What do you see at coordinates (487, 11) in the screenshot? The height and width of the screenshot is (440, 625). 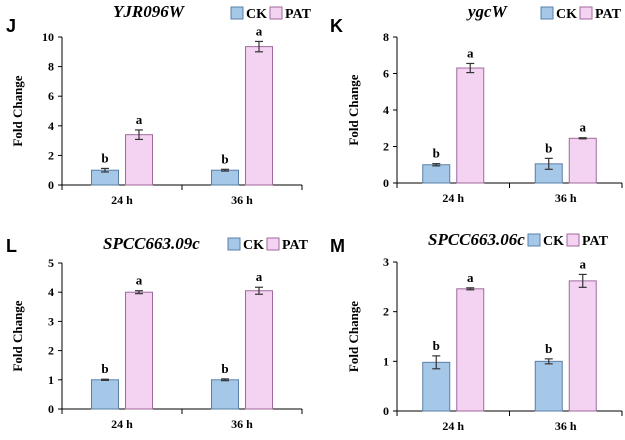 I see `chart-title: ygcW` at bounding box center [487, 11].